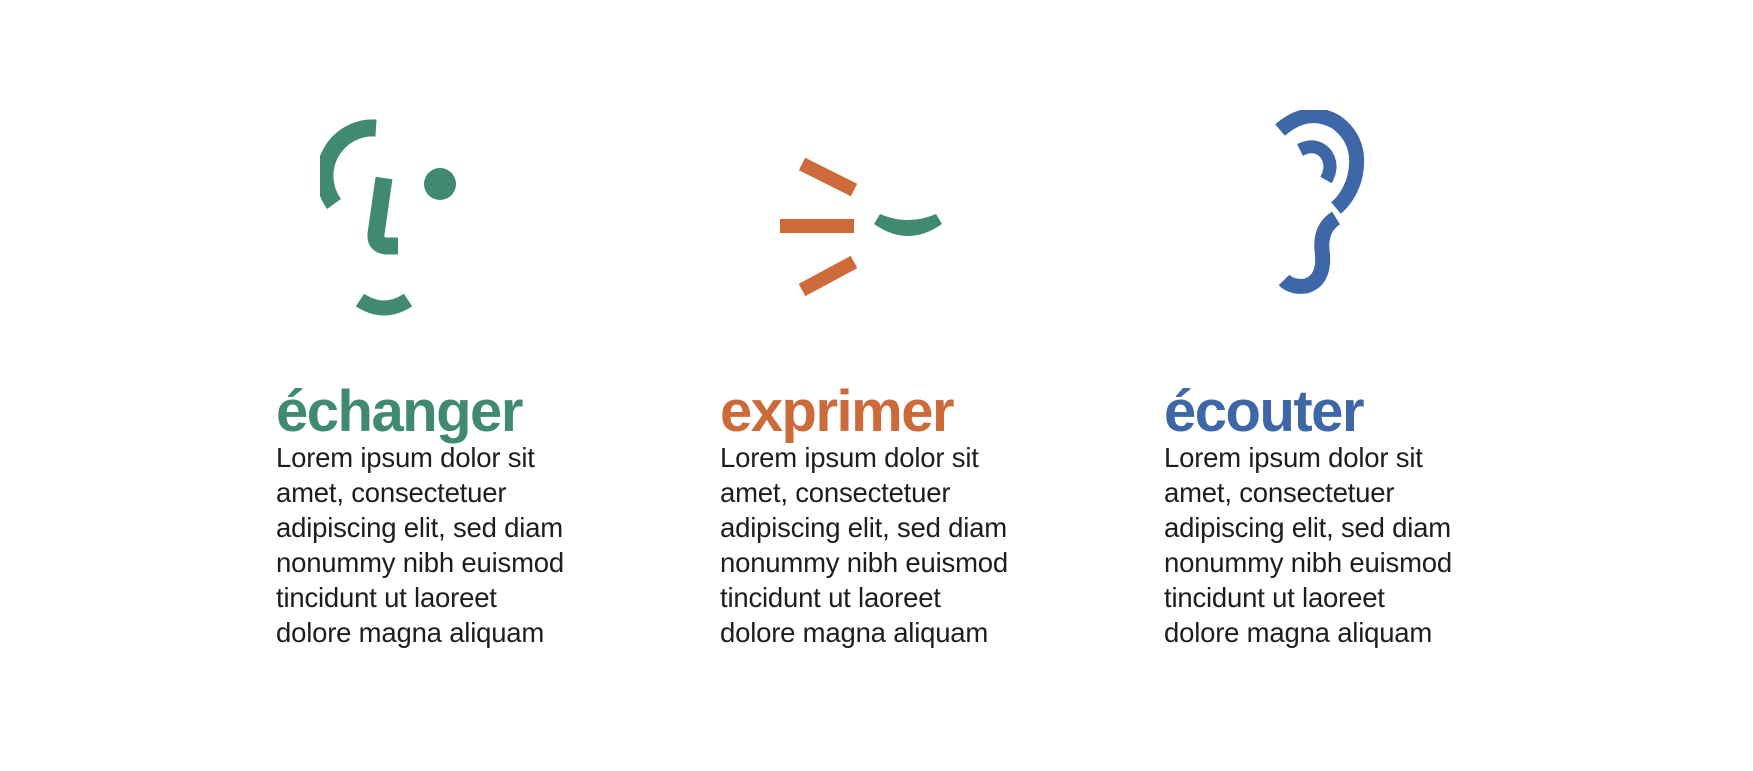  I want to click on feature-title: exprimer, so click(837, 411).